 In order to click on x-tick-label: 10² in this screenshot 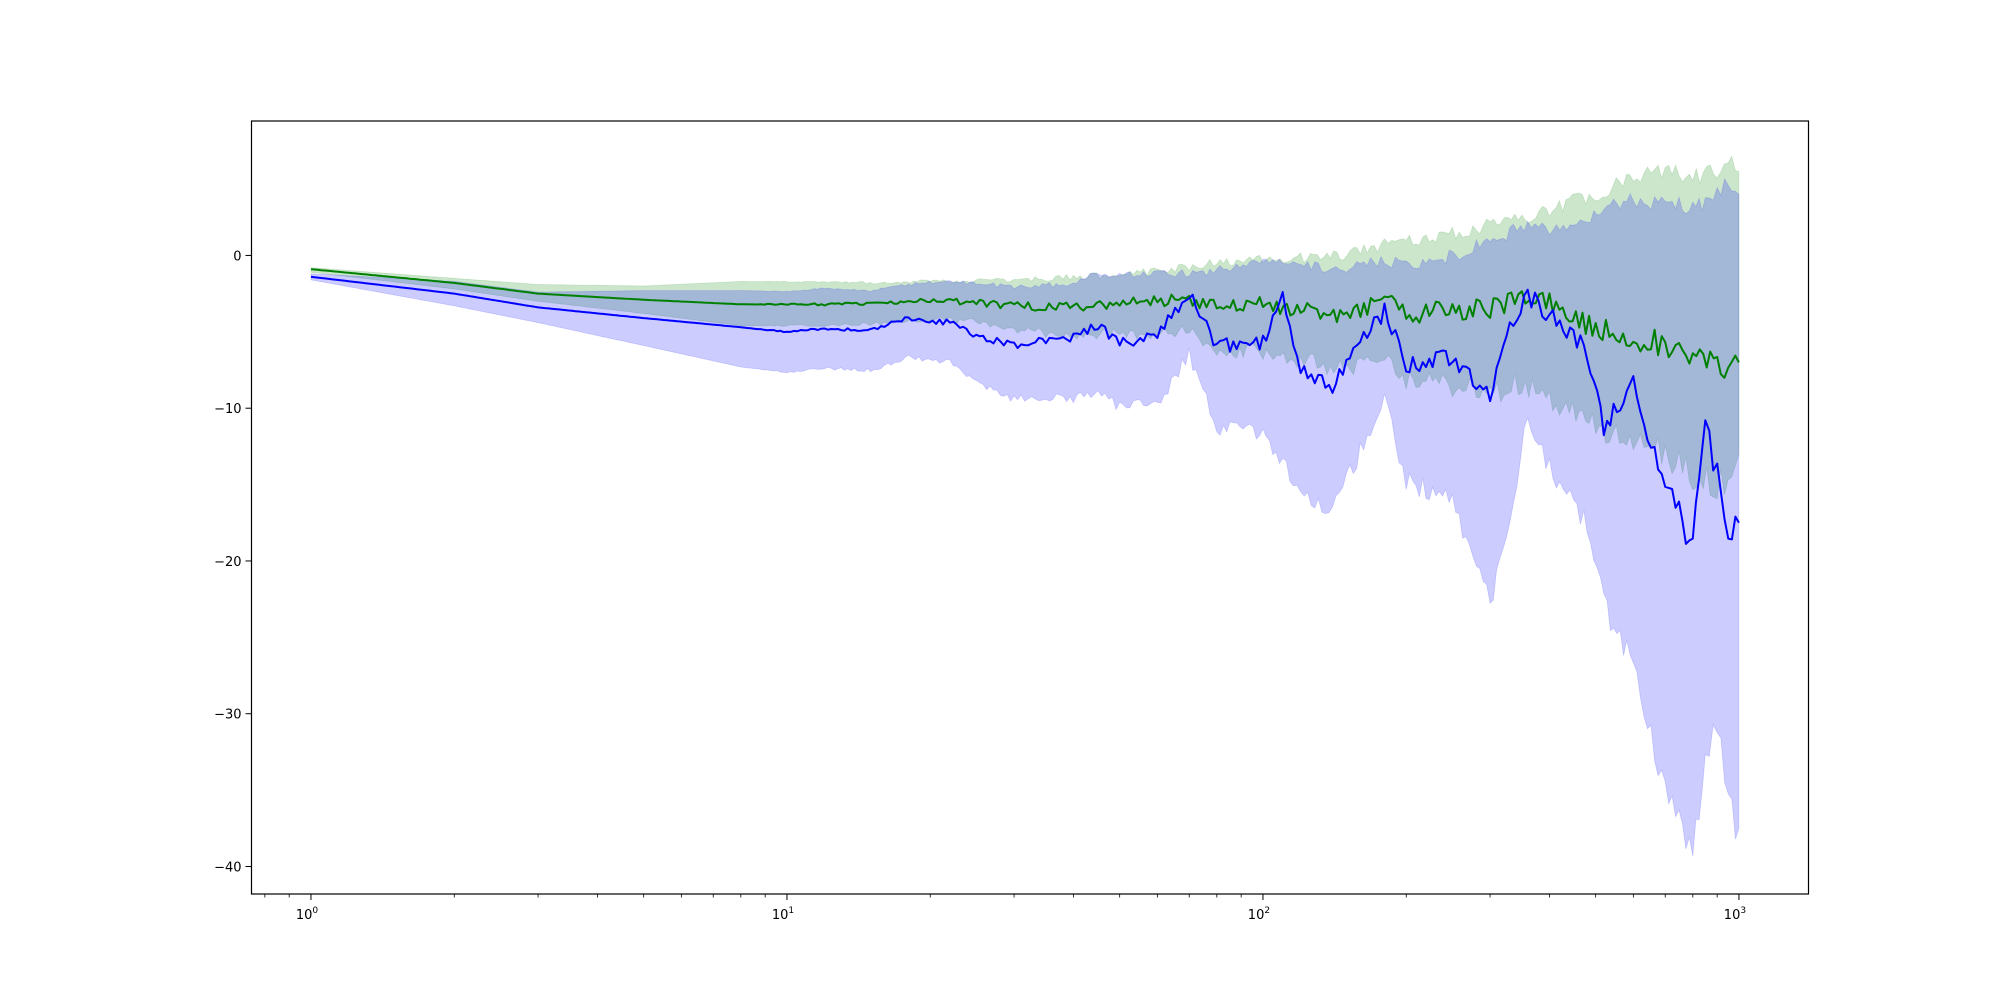, I will do `click(1259, 914)`.